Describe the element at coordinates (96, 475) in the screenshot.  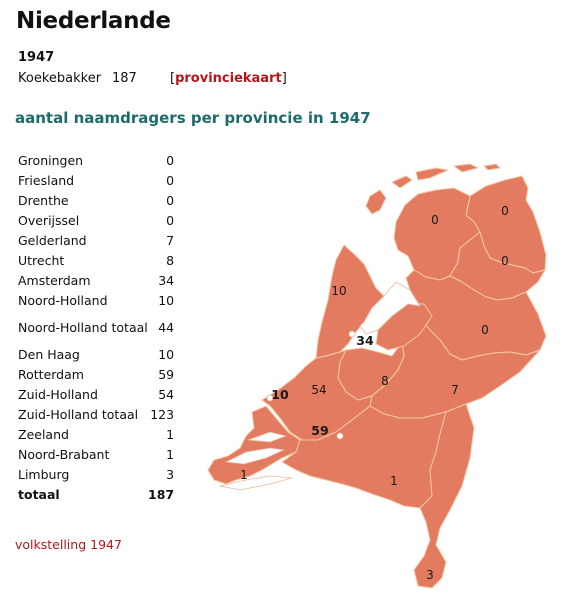
I see `table-row: Limburg 3` at that location.